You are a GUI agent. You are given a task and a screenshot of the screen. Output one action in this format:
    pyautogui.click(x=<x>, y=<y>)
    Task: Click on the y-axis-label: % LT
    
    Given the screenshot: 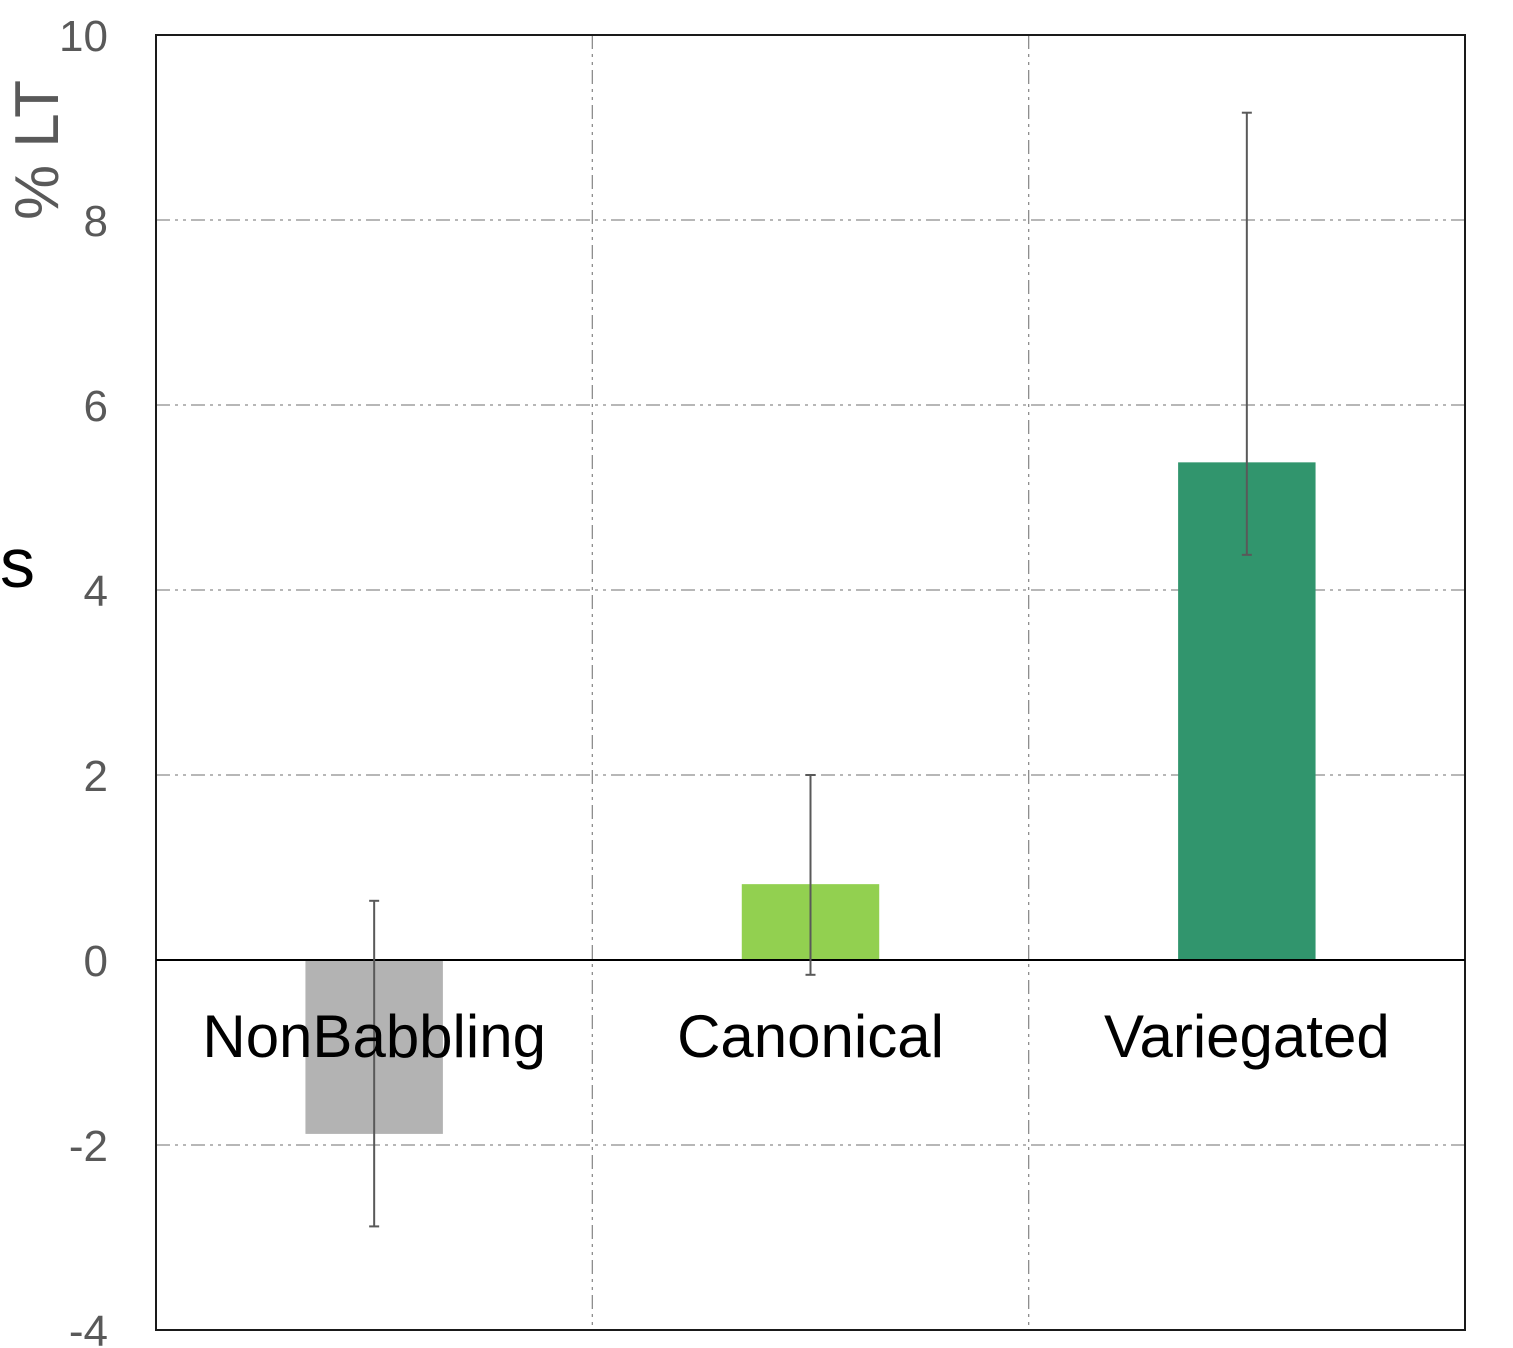 What is the action you would take?
    pyautogui.click(x=37, y=150)
    